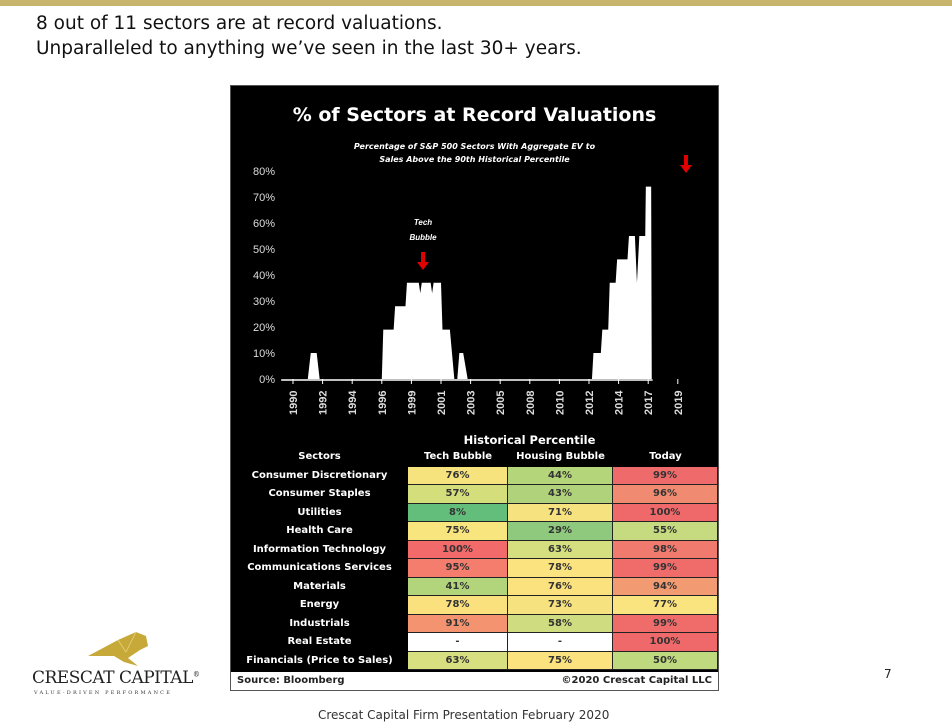 The image size is (952, 722). I want to click on table-header-row: Sectors Tech Bubble Housing Bubble Today, so click(474, 457).